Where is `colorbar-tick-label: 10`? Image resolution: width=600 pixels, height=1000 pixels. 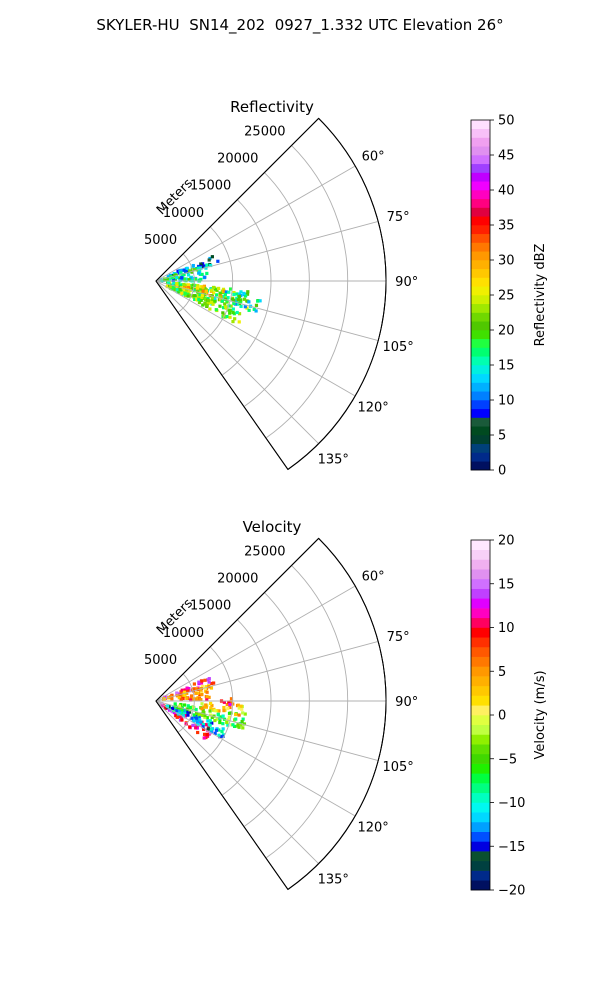 colorbar-tick-label: 10 is located at coordinates (506, 401).